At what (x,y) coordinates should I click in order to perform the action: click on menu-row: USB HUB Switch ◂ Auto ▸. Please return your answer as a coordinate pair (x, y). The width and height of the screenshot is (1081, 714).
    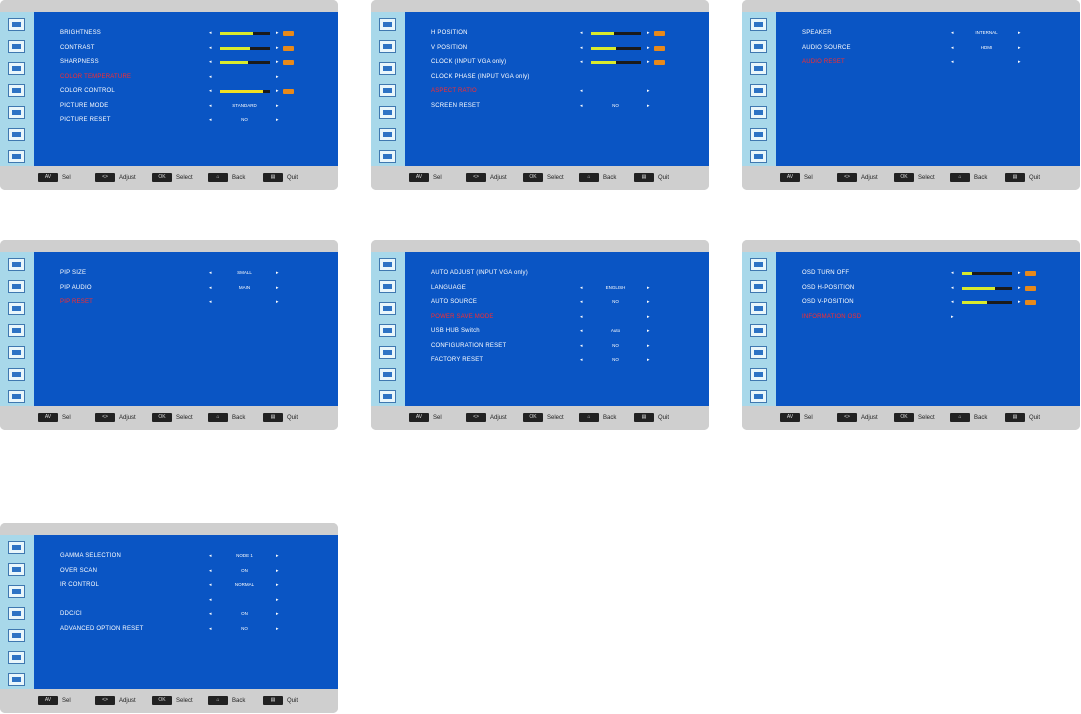
    Looking at the image, I should click on (570, 331).